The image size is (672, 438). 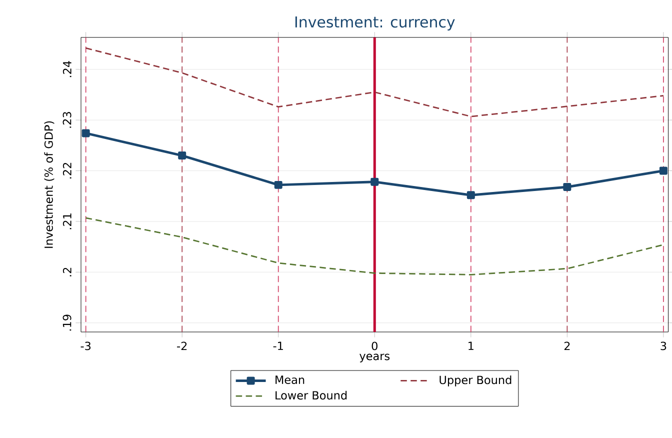 What do you see at coordinates (375, 23) in the screenshot?
I see `chart-title: Investment: currency` at bounding box center [375, 23].